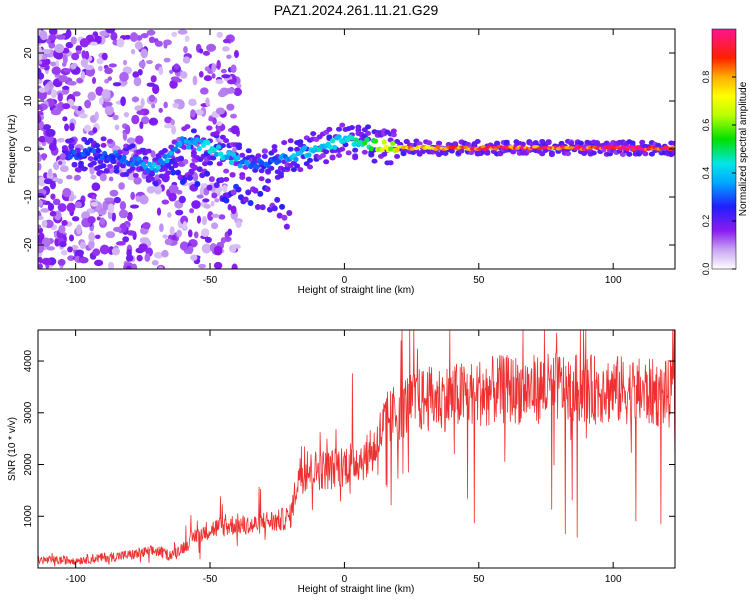  What do you see at coordinates (706, 173) in the screenshot?
I see `colorbar-tick-label: 0.4` at bounding box center [706, 173].